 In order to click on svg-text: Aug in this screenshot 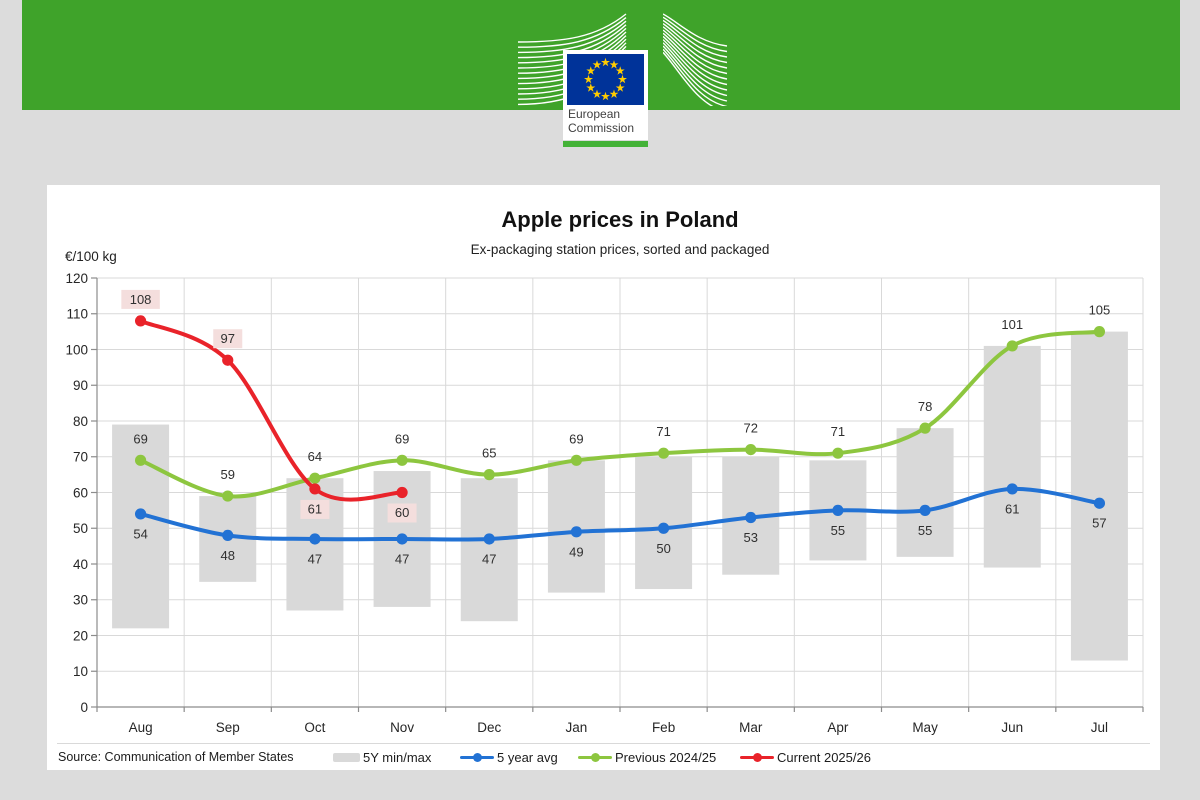, I will do `click(141, 727)`.